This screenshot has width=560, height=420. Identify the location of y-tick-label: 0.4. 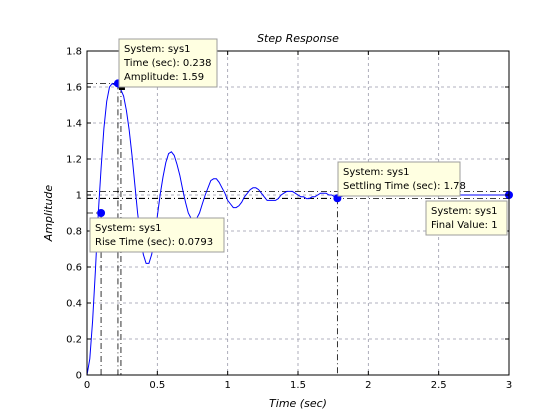
(74, 304).